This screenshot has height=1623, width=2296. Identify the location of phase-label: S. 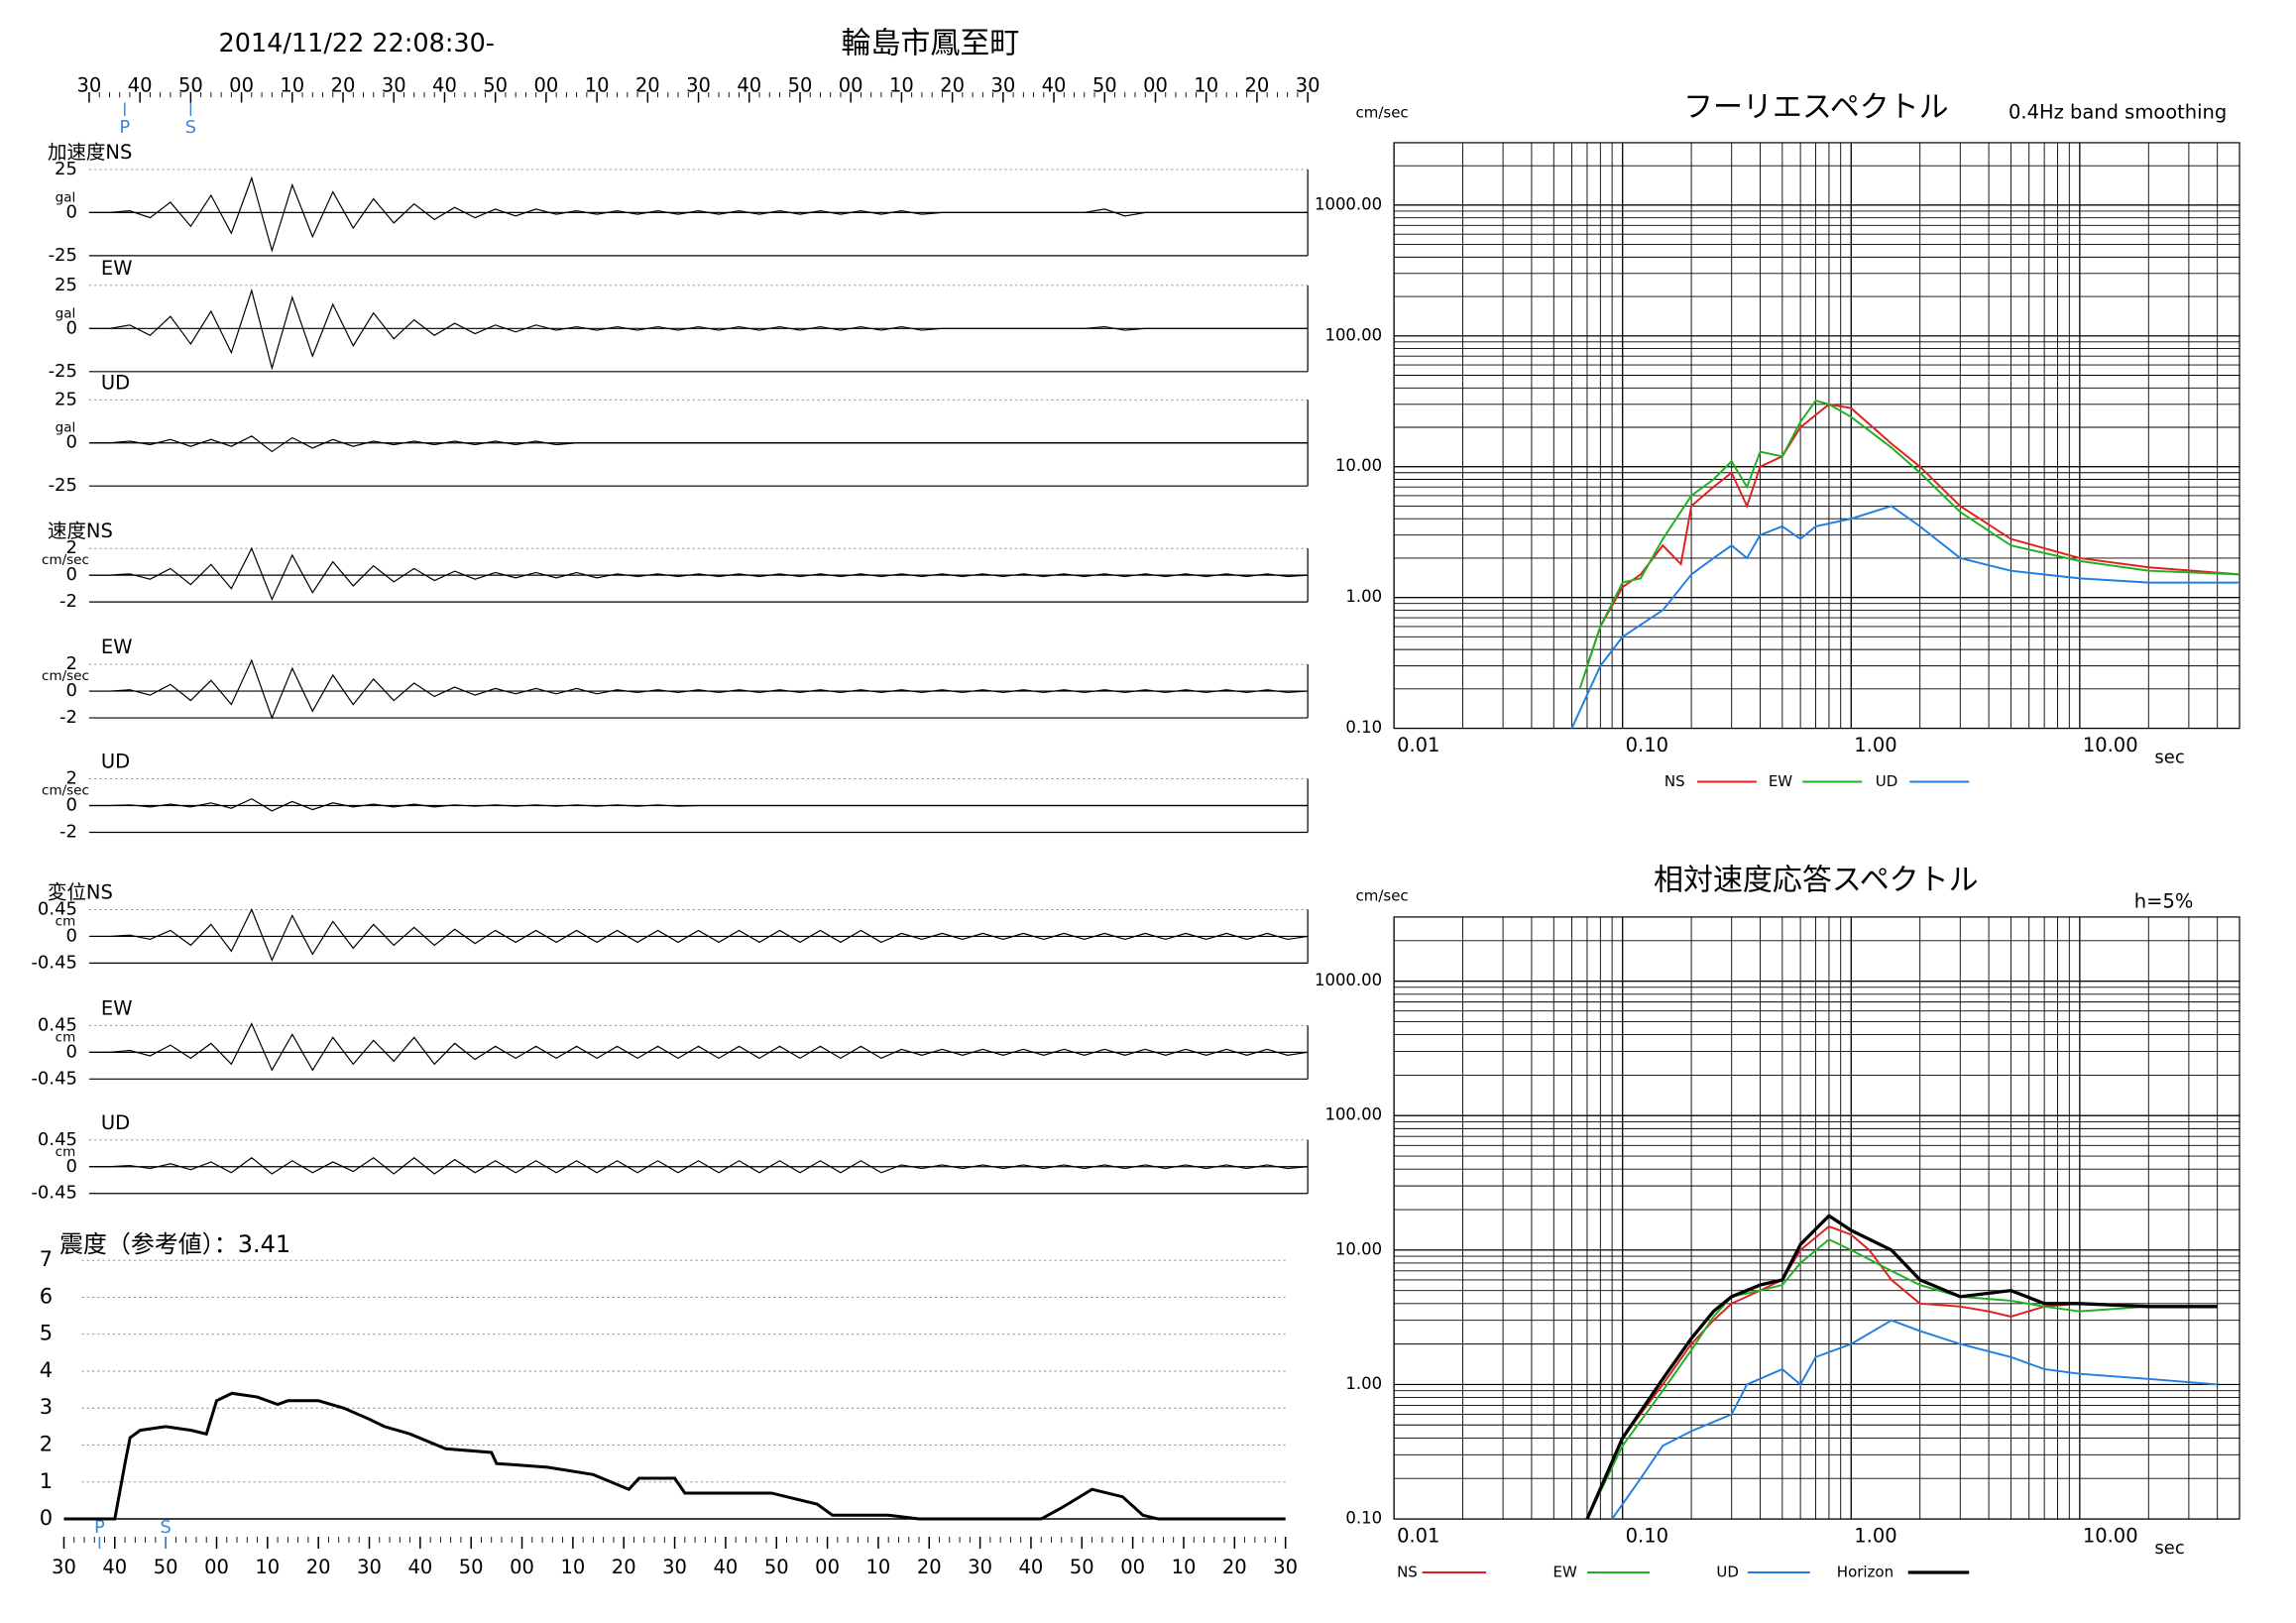
(190, 127).